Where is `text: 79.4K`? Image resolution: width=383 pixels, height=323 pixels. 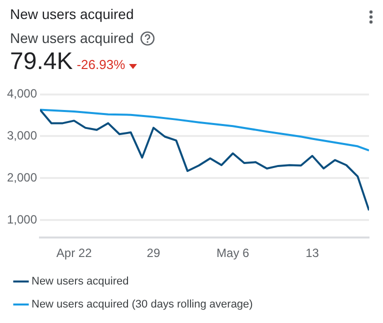 text: 79.4K is located at coordinates (41, 62).